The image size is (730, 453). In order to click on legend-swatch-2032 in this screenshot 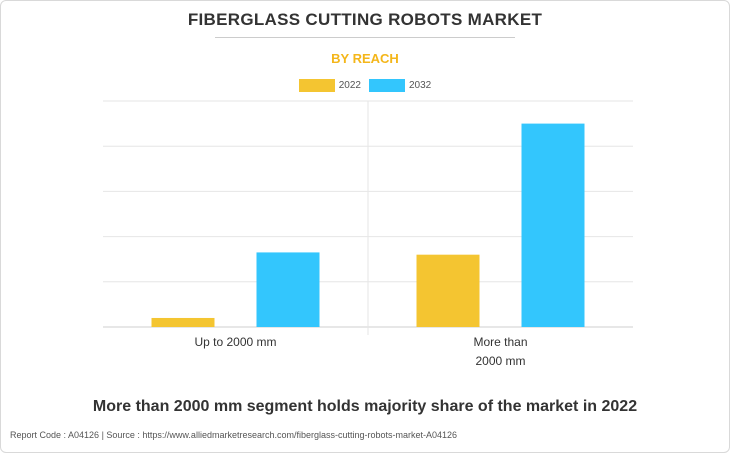, I will do `click(387, 85)`.